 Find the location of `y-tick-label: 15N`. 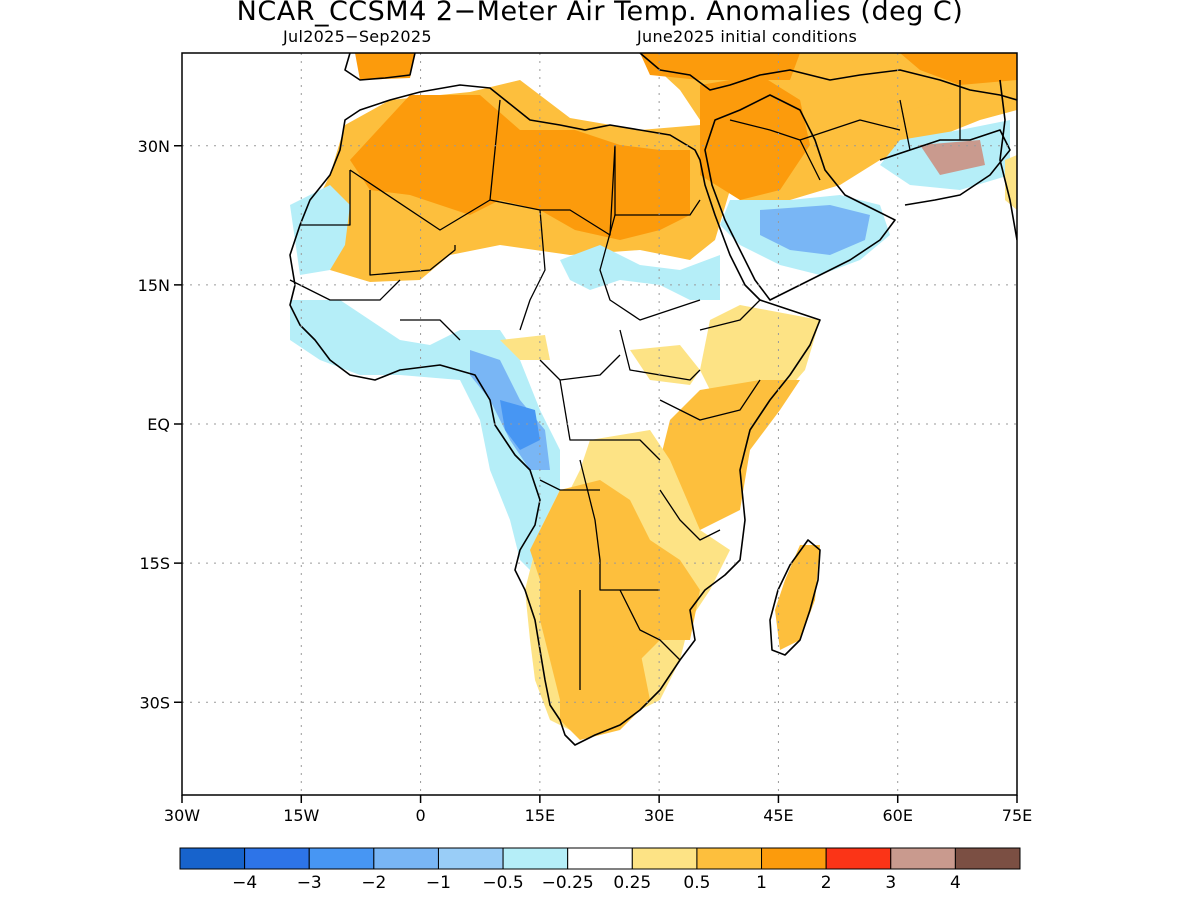

y-tick-label: 15N is located at coordinates (154, 285).